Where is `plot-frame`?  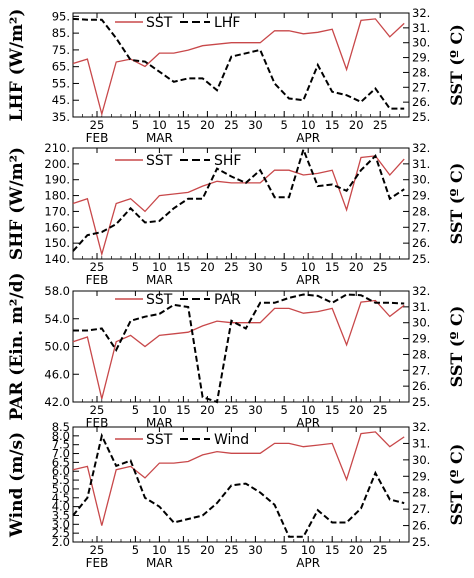 plot-frame is located at coordinates (241, 484).